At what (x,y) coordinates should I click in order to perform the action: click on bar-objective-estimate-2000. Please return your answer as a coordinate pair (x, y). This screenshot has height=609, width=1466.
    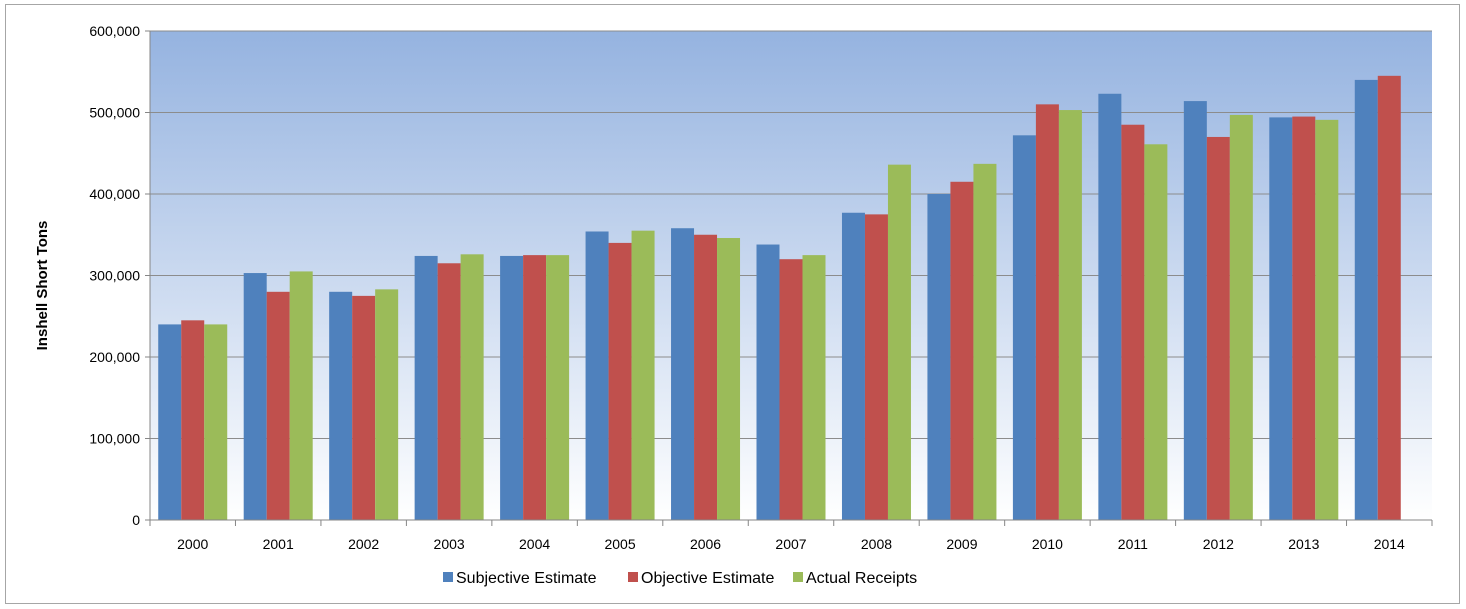
    Looking at the image, I should click on (193, 420).